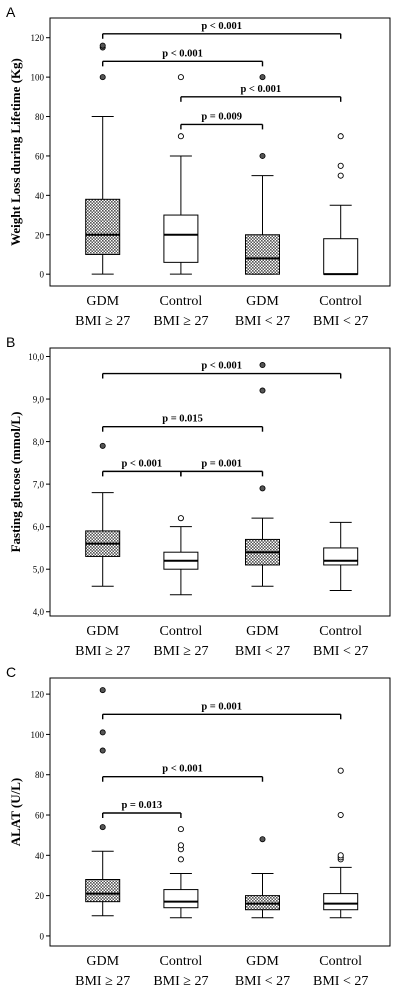 The image size is (403, 992). What do you see at coordinates (141, 805) in the screenshot?
I see `p-value-label: p = 0.013` at bounding box center [141, 805].